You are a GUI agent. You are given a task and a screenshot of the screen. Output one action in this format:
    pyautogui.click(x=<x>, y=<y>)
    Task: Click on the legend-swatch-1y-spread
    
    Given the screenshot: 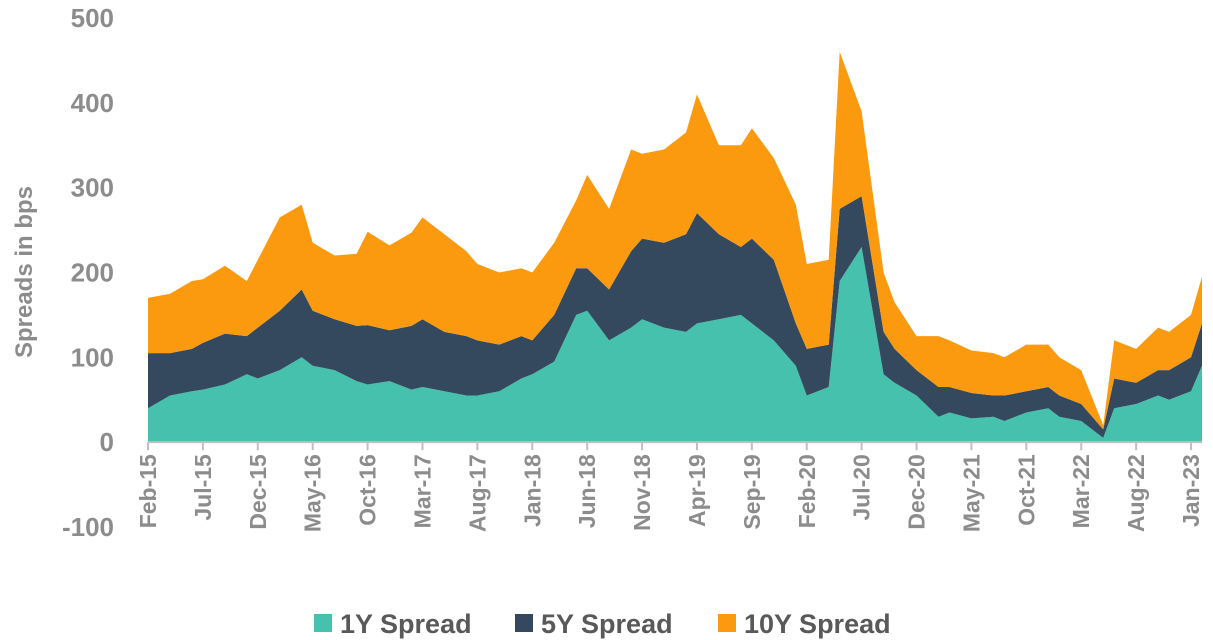 What is the action you would take?
    pyautogui.click(x=323, y=623)
    